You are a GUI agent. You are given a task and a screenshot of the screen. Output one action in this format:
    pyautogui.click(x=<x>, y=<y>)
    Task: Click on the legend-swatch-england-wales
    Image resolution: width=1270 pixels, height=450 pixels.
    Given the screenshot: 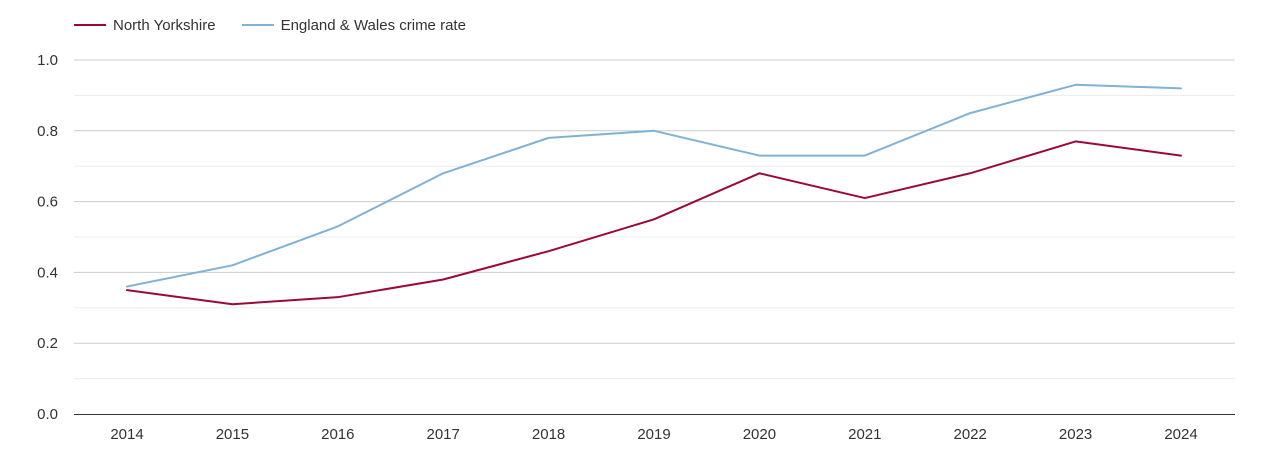 What is the action you would take?
    pyautogui.click(x=257, y=25)
    